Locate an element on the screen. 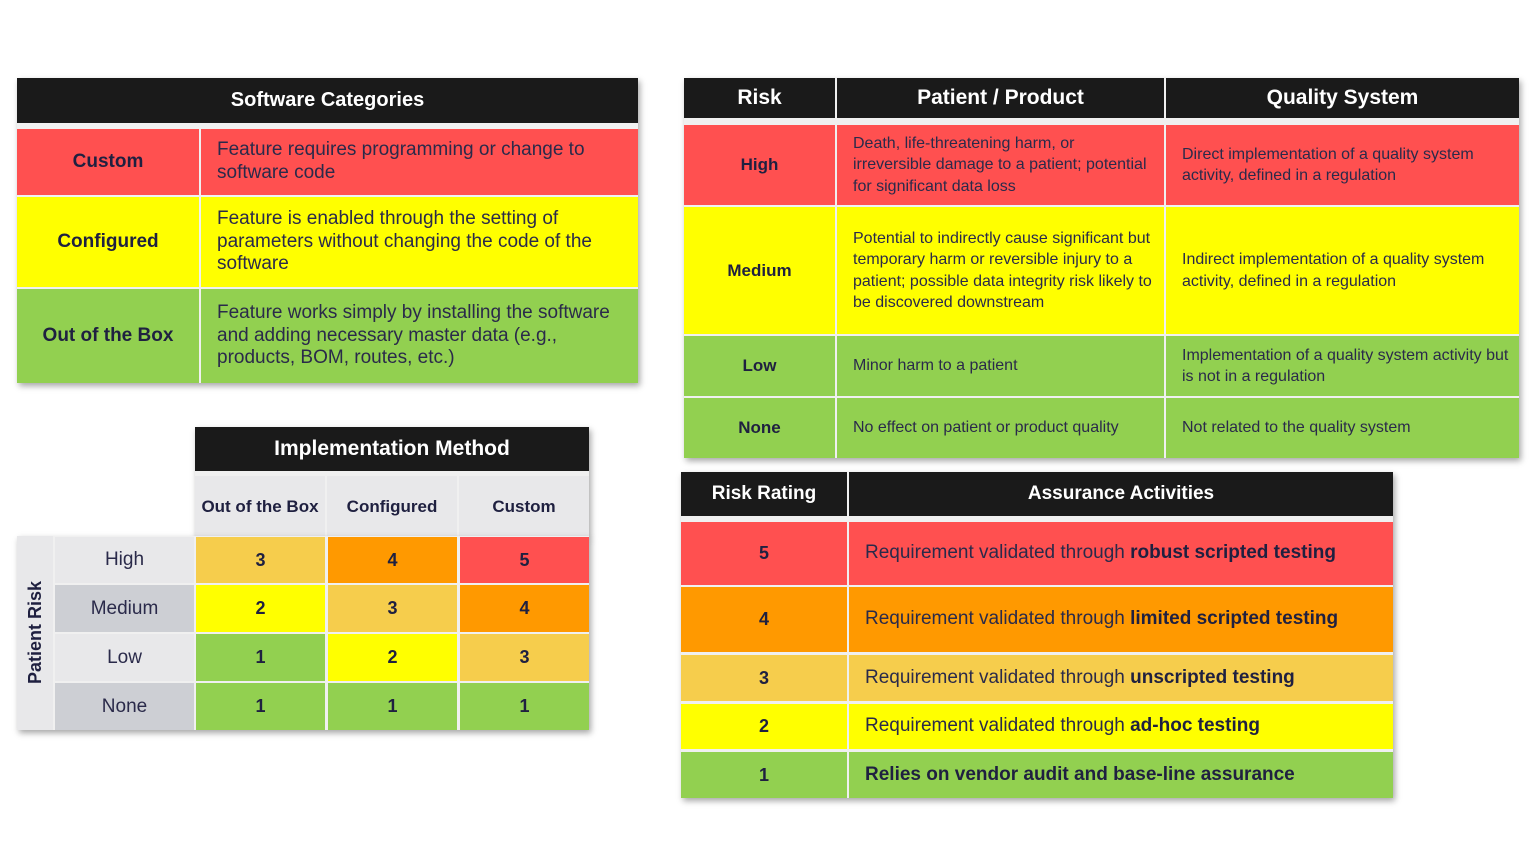  column-out-of-the-box: Out of the Box is located at coordinates (260, 506).